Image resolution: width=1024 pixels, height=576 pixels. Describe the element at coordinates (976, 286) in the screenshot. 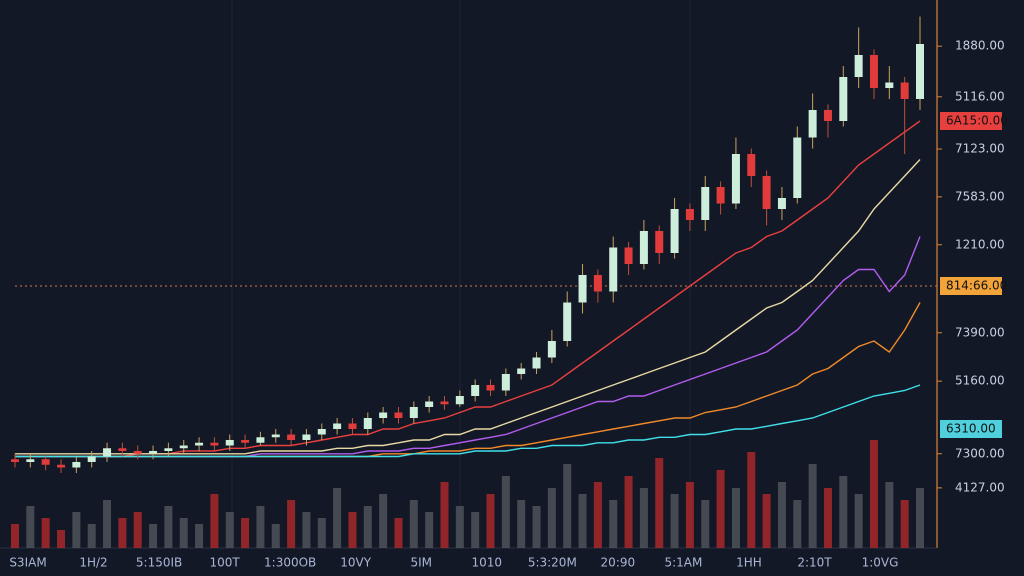

I see `price-label: 814:66.00` at that location.